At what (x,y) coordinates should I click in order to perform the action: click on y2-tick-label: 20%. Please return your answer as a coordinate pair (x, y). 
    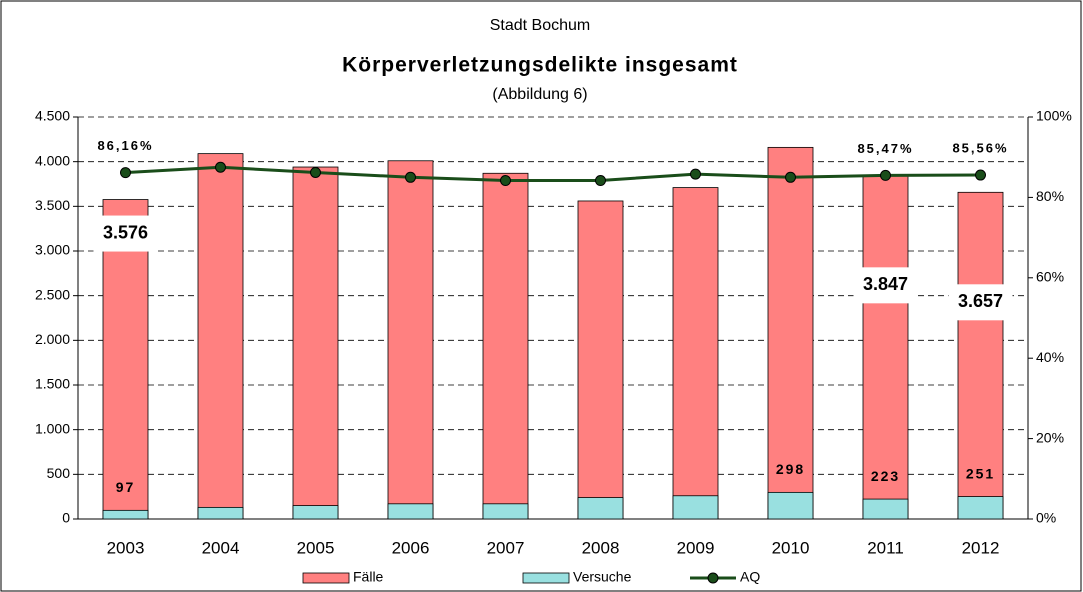
    Looking at the image, I should click on (1050, 437).